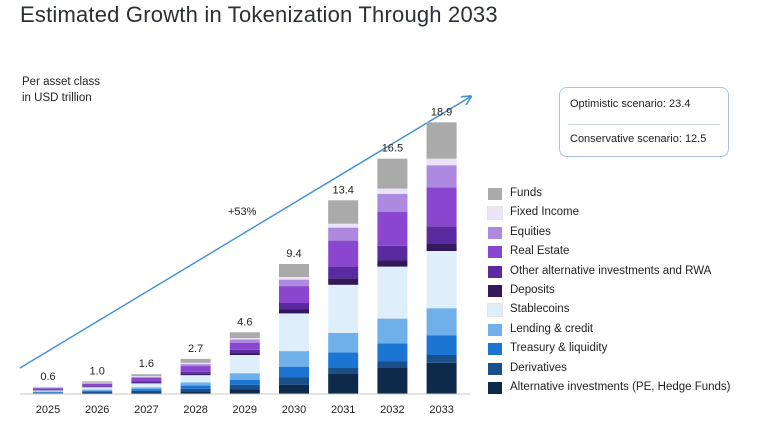  I want to click on unit-label-line1: Per asset class, so click(61, 82).